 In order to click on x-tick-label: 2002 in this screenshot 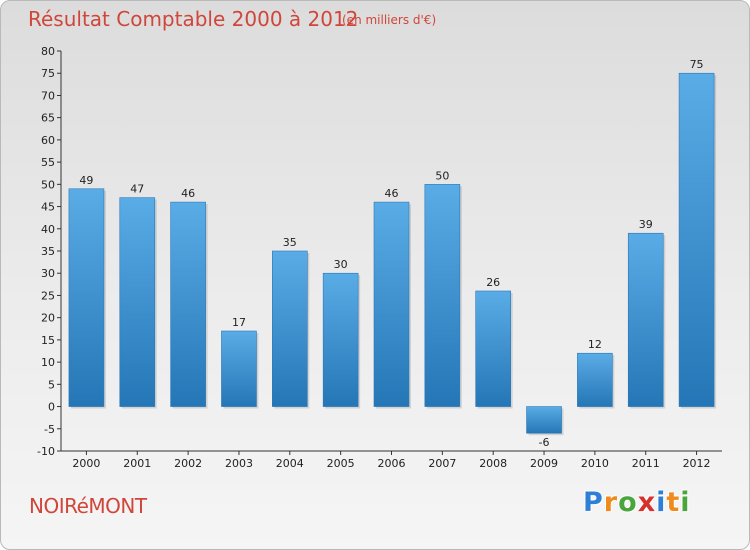, I will do `click(188, 463)`.